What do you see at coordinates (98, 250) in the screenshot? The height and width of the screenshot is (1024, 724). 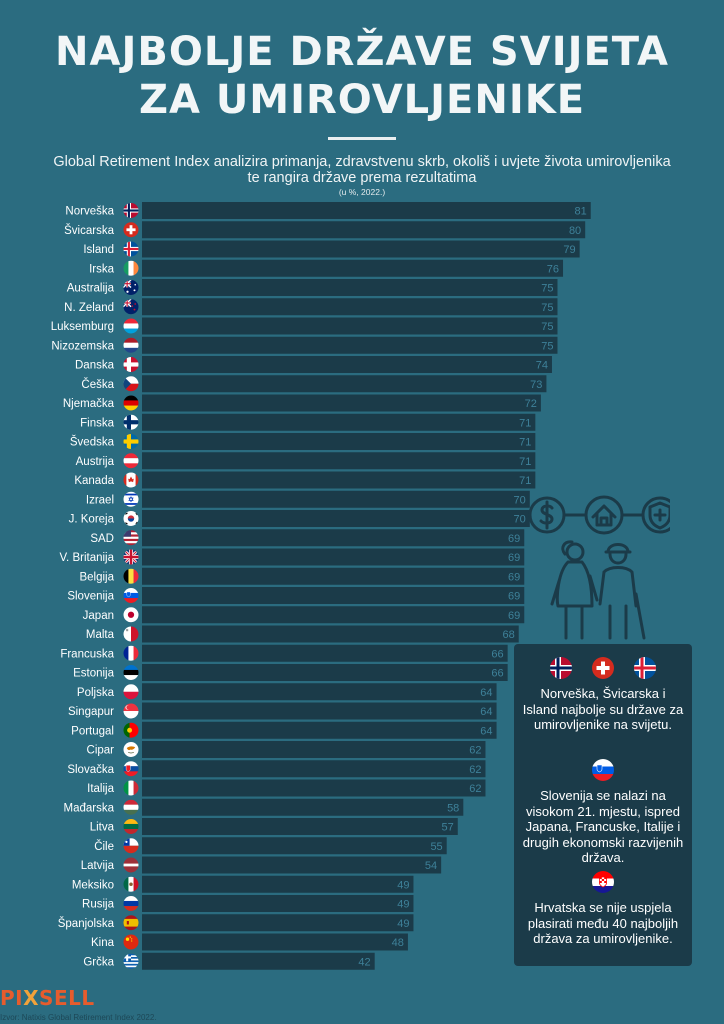 I see `category-label: Island` at bounding box center [98, 250].